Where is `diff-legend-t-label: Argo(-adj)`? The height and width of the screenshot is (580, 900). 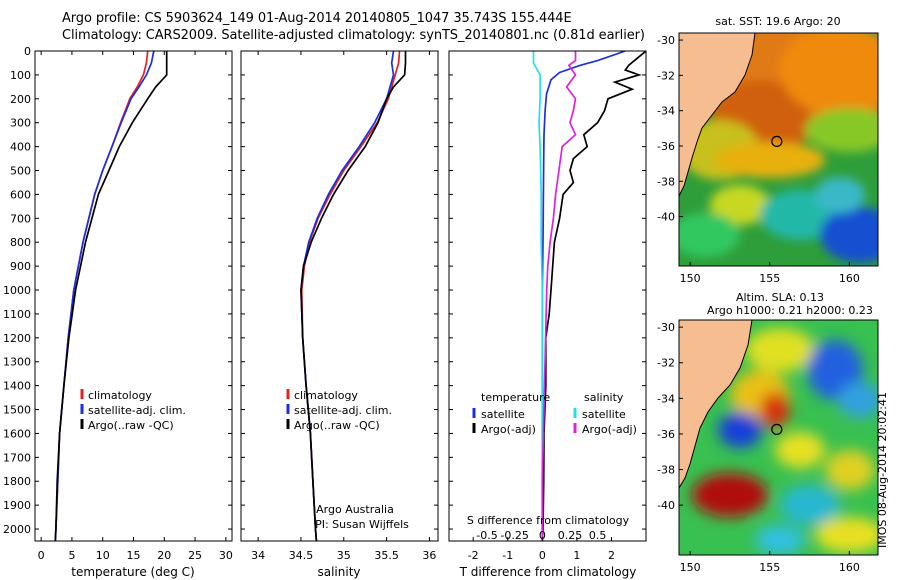 diff-legend-t-label: Argo(-adj) is located at coordinates (508, 429).